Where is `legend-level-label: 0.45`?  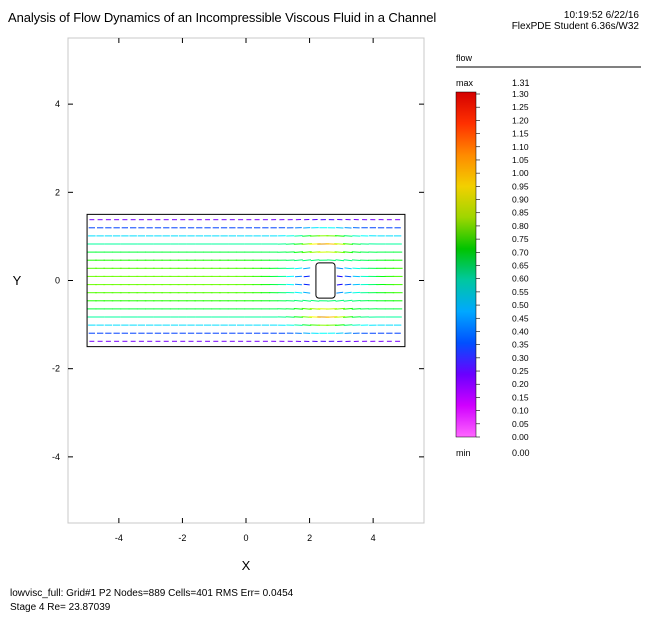 legend-level-label: 0.45 is located at coordinates (520, 318).